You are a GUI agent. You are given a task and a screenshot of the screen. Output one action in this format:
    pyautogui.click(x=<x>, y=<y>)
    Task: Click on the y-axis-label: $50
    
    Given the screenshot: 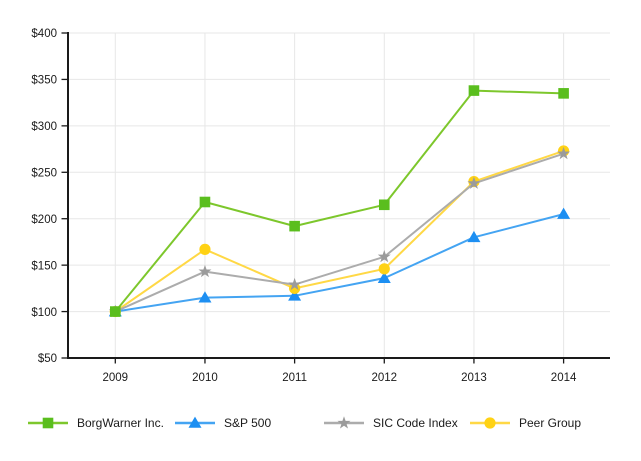 What is the action you would take?
    pyautogui.click(x=47, y=359)
    